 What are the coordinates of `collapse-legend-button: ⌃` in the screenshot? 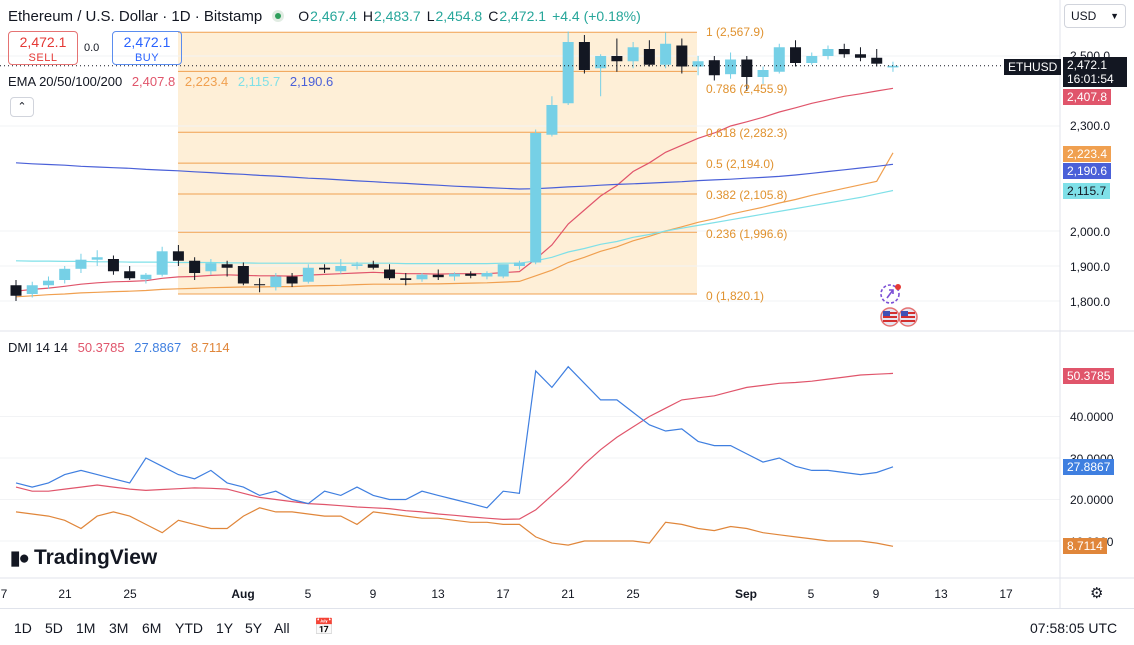 It's located at (22, 107).